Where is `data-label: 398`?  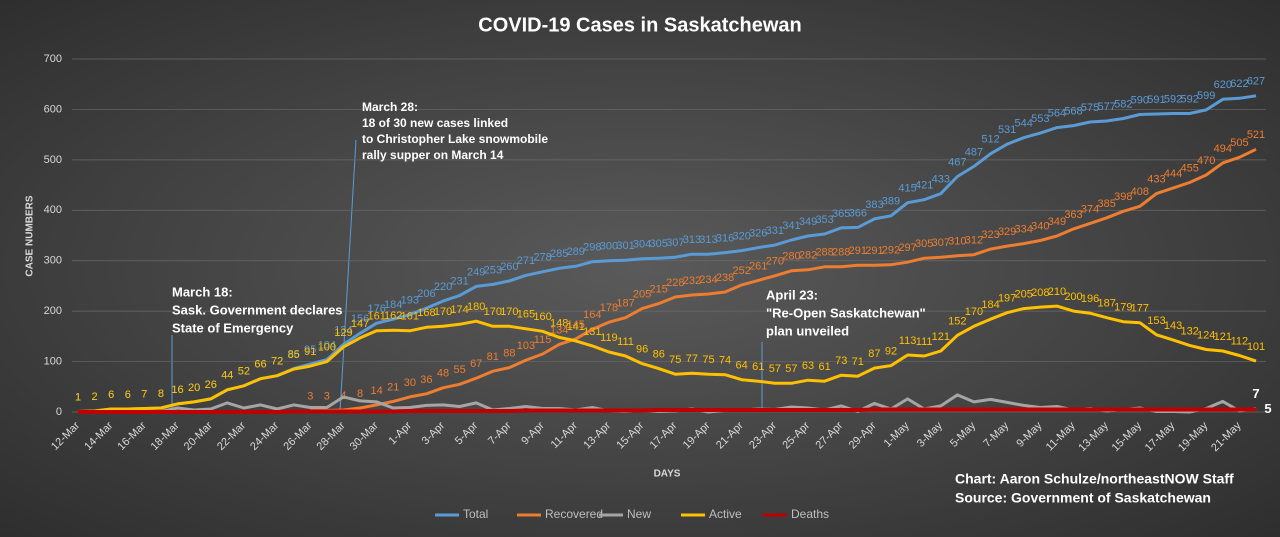
data-label: 398 is located at coordinates (1123, 197).